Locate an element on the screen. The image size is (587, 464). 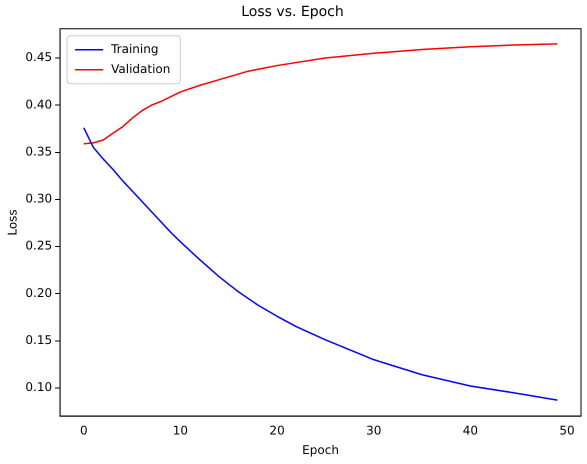
y-tick-label: 0.20 is located at coordinates (38, 293).